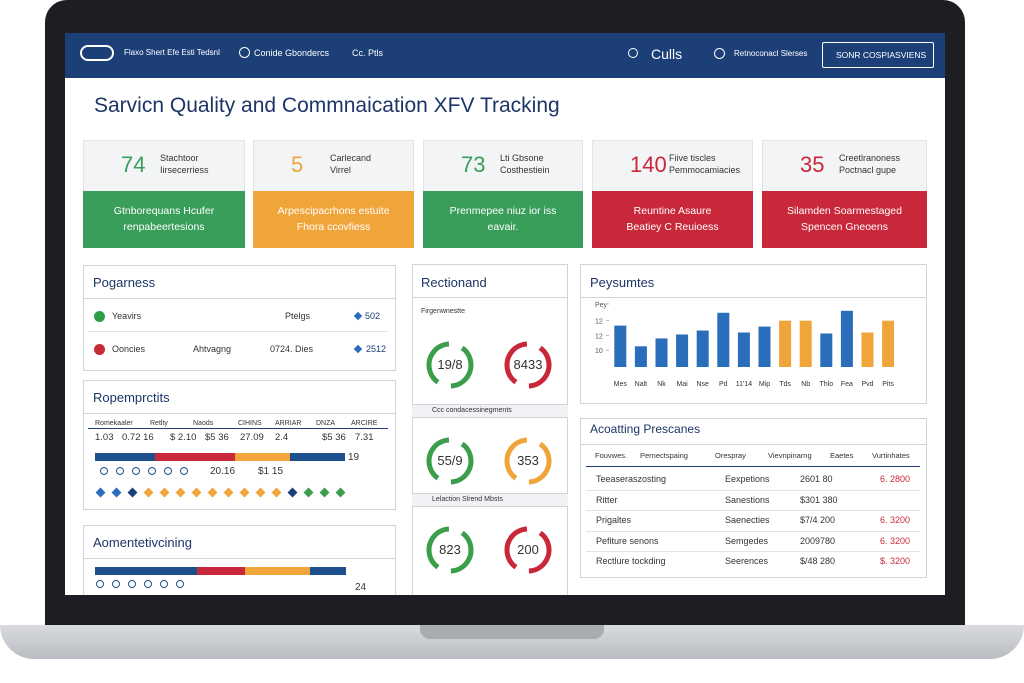  What do you see at coordinates (490, 500) in the screenshot?
I see `group-header` at bounding box center [490, 500].